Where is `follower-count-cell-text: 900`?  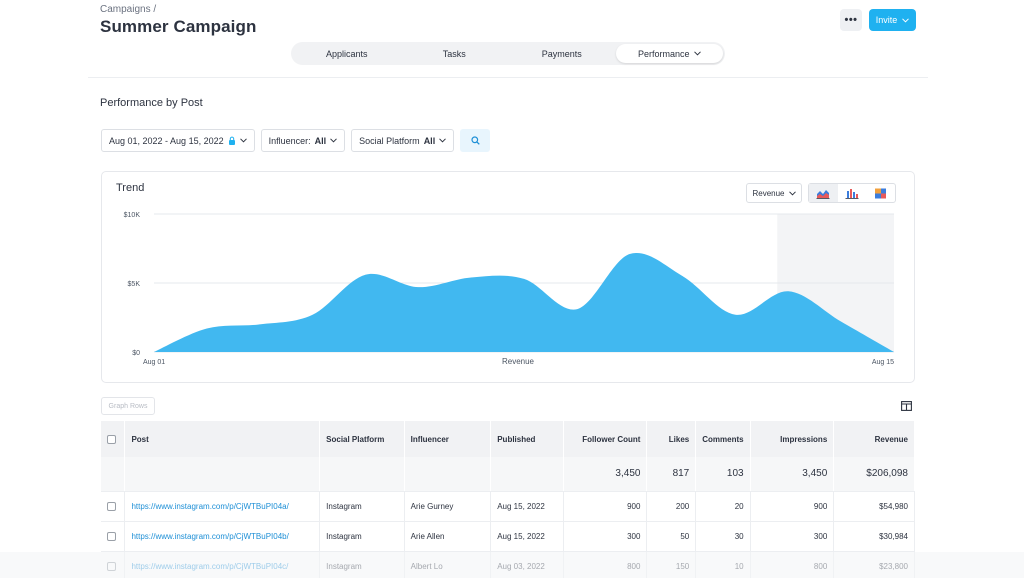
follower-count-cell-text: 900 is located at coordinates (634, 506).